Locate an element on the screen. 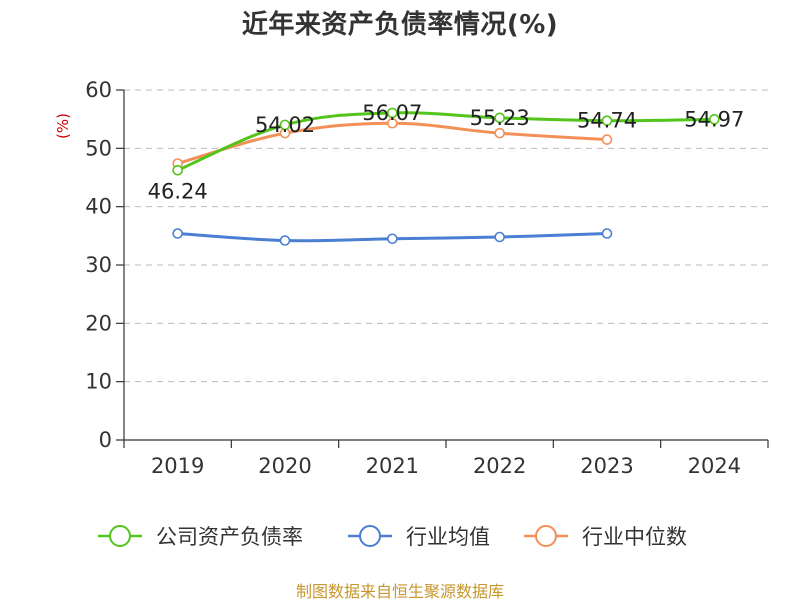  x-tick-label: 2021 is located at coordinates (392, 466).